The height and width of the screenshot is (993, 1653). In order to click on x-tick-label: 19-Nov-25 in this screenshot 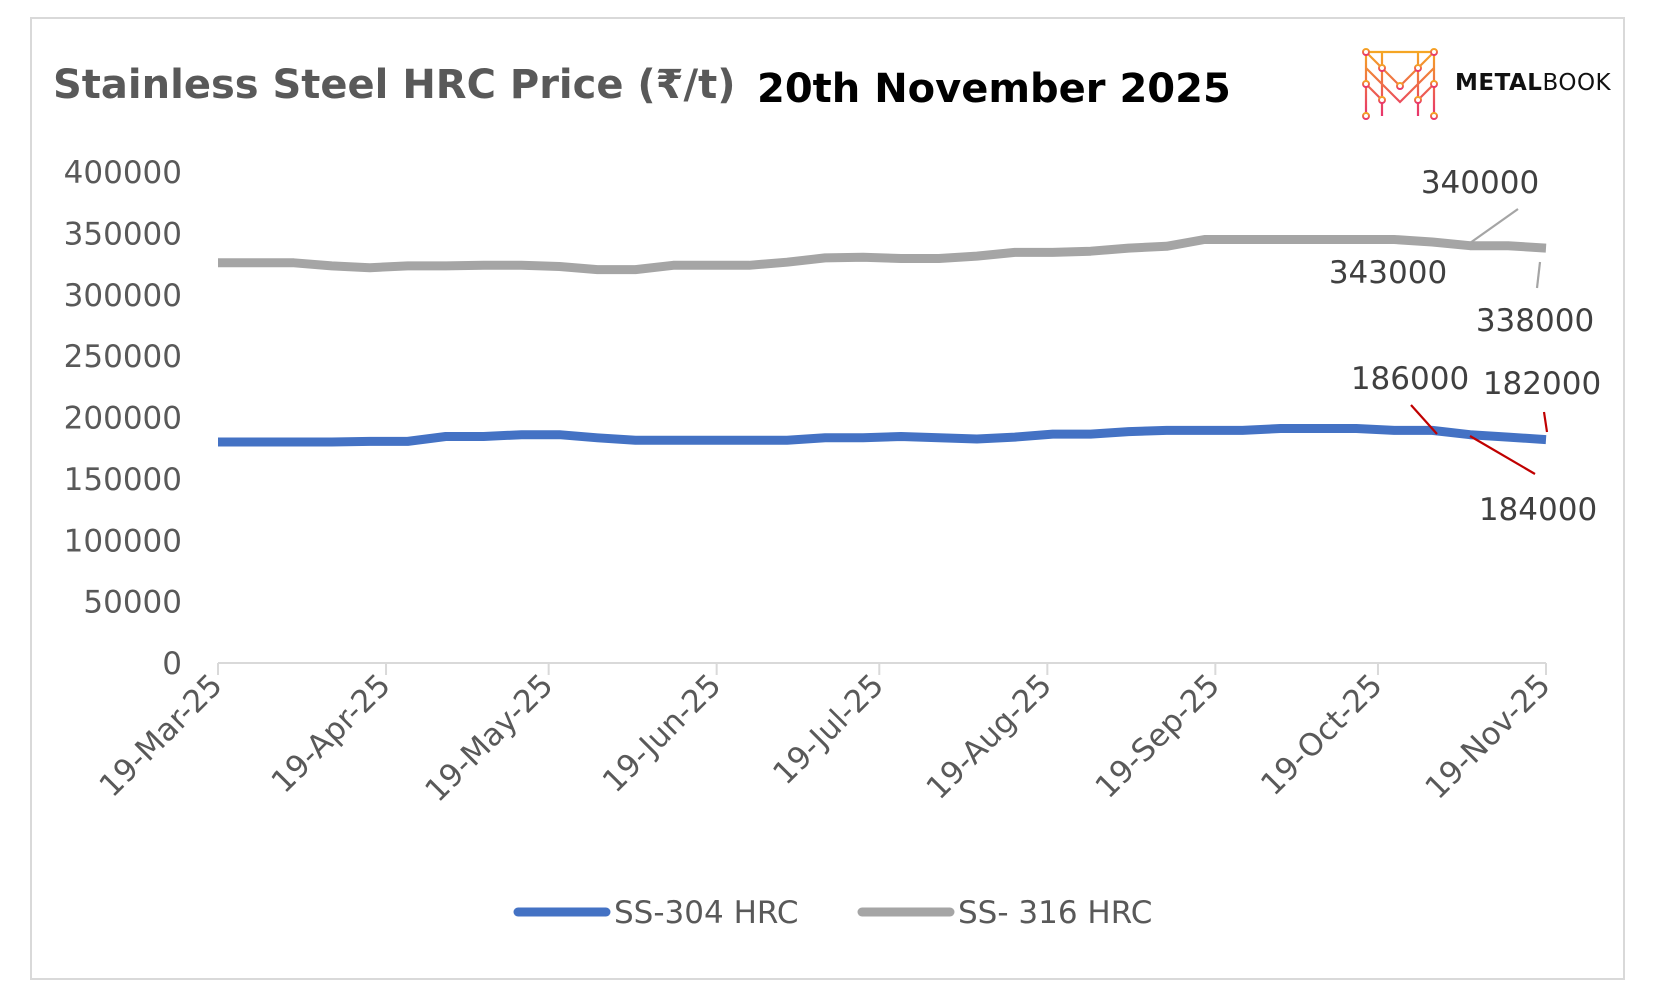, I will do `click(1487, 736)`.